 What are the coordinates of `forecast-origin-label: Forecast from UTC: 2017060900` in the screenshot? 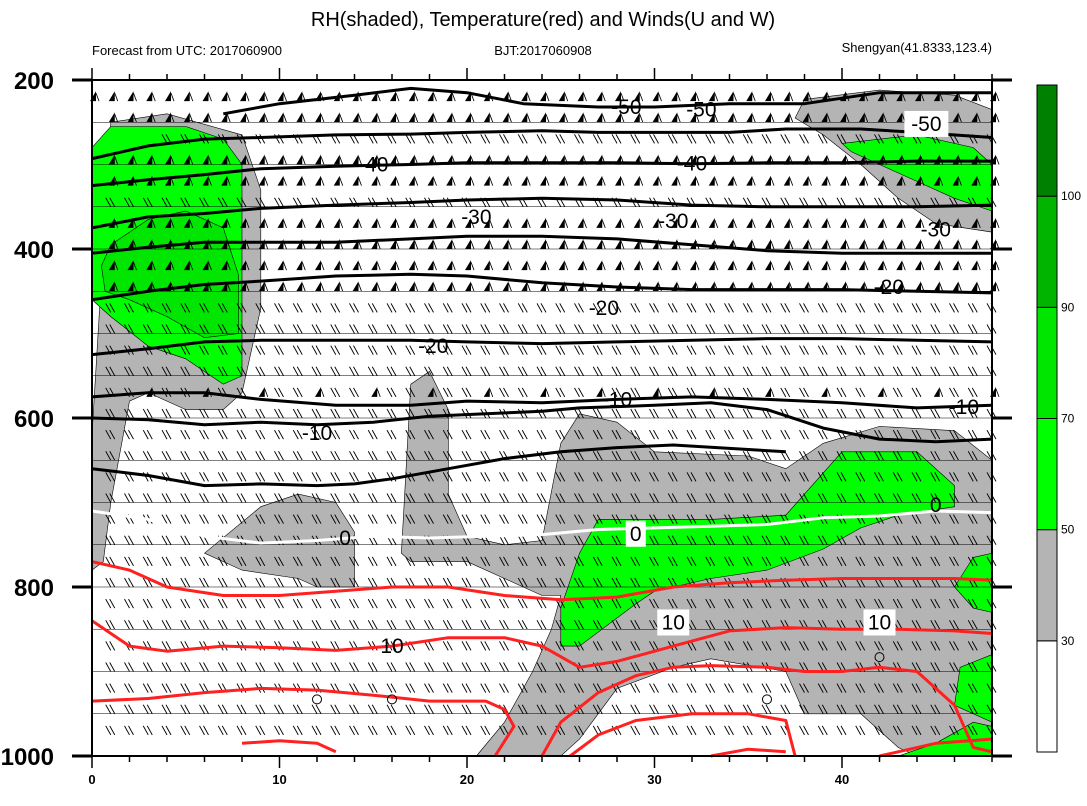 It's located at (187, 50).